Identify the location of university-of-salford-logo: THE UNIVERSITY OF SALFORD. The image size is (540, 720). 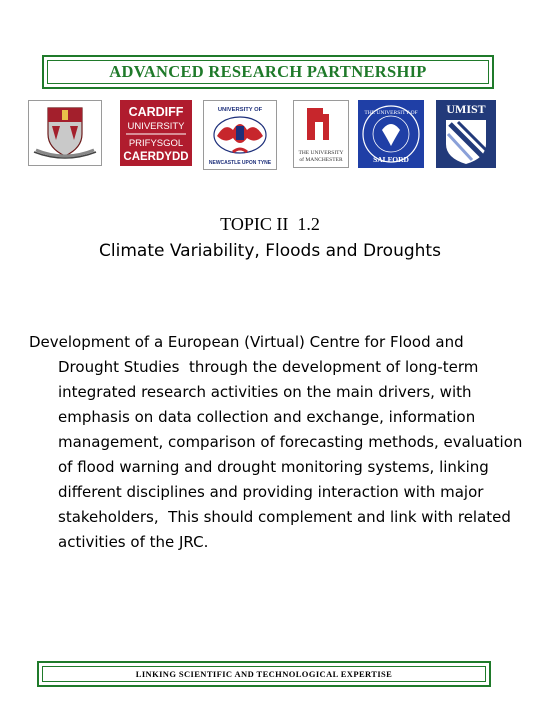
(391, 134).